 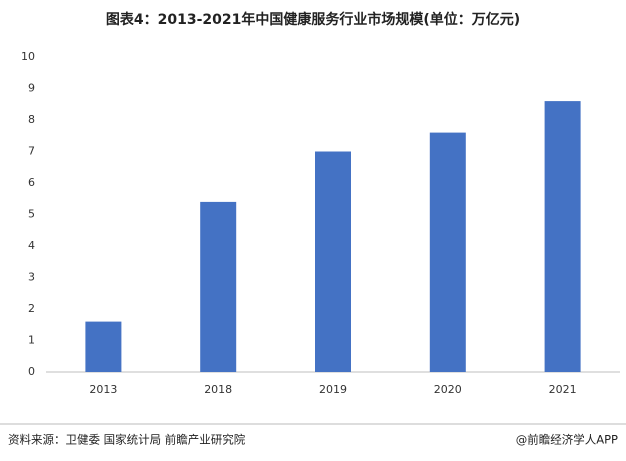 What do you see at coordinates (333, 389) in the screenshot?
I see `x-tick-label: 2019` at bounding box center [333, 389].